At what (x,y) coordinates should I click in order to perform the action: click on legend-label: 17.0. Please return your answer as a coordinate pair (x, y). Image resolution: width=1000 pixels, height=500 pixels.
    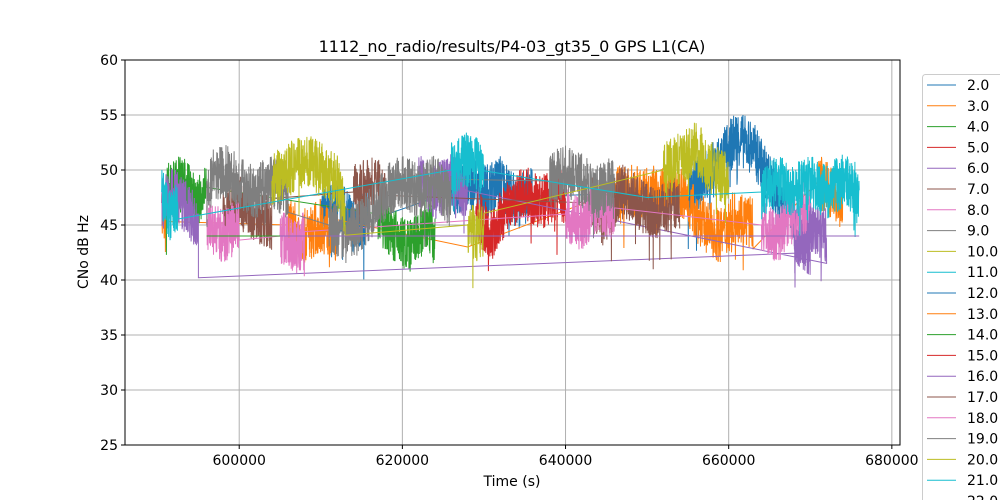
    Looking at the image, I should click on (982, 398).